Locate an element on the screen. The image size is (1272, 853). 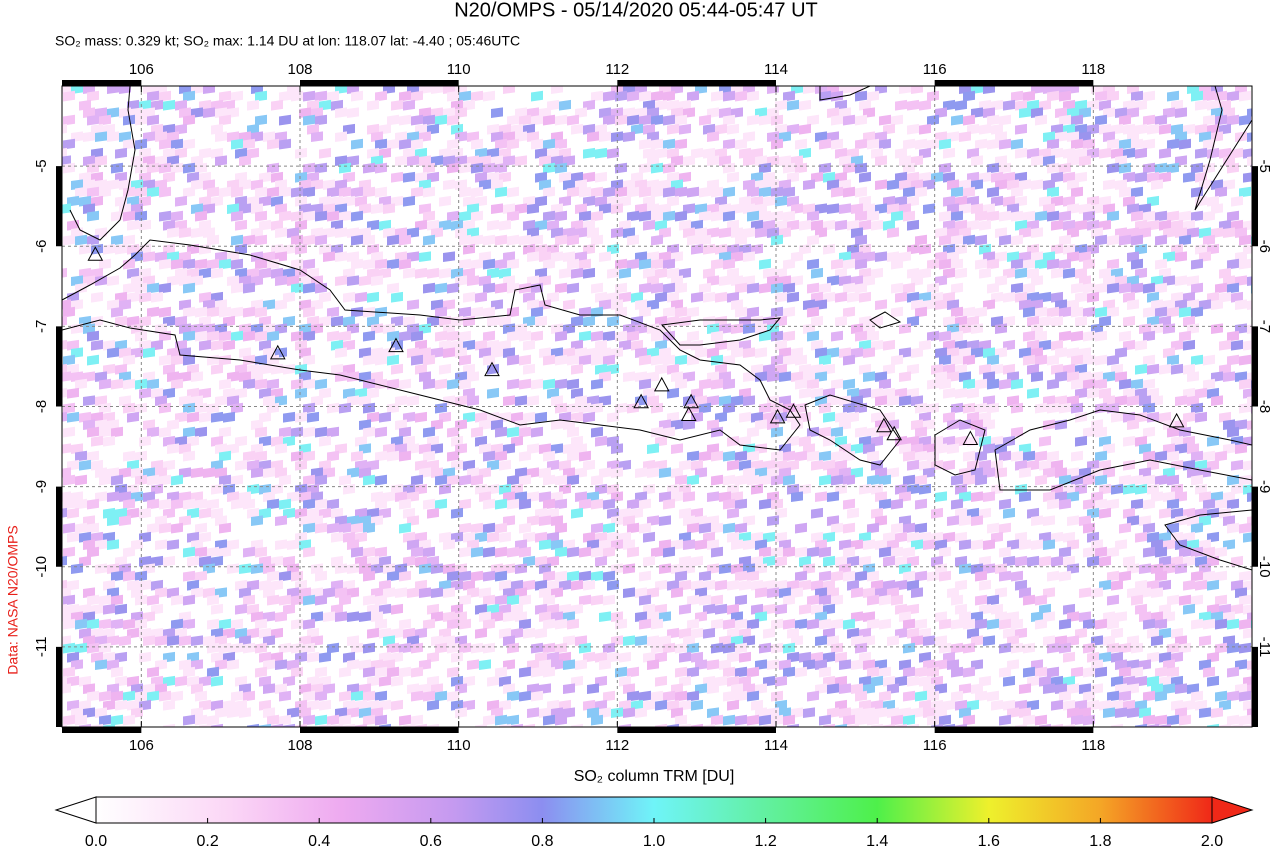
y-tick-label: -7 is located at coordinates (1264, 326).